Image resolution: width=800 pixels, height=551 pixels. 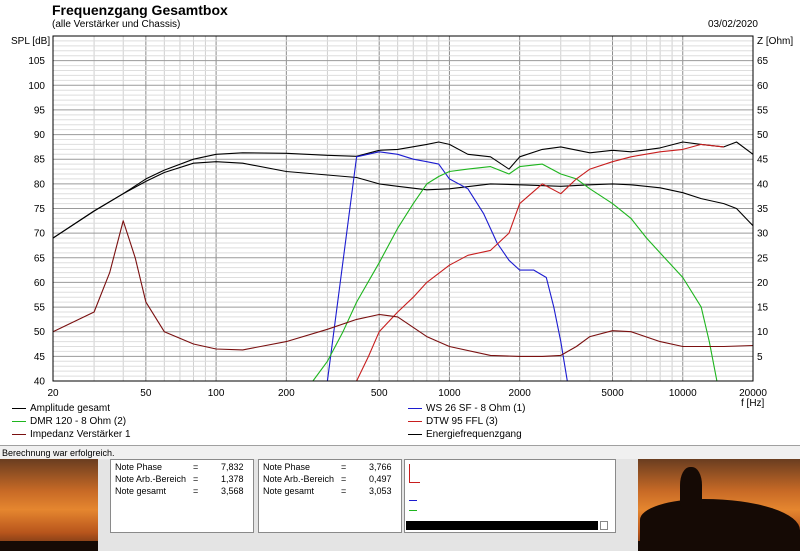 What do you see at coordinates (232, 479) in the screenshot?
I see `note-arb-value: 1,378` at bounding box center [232, 479].